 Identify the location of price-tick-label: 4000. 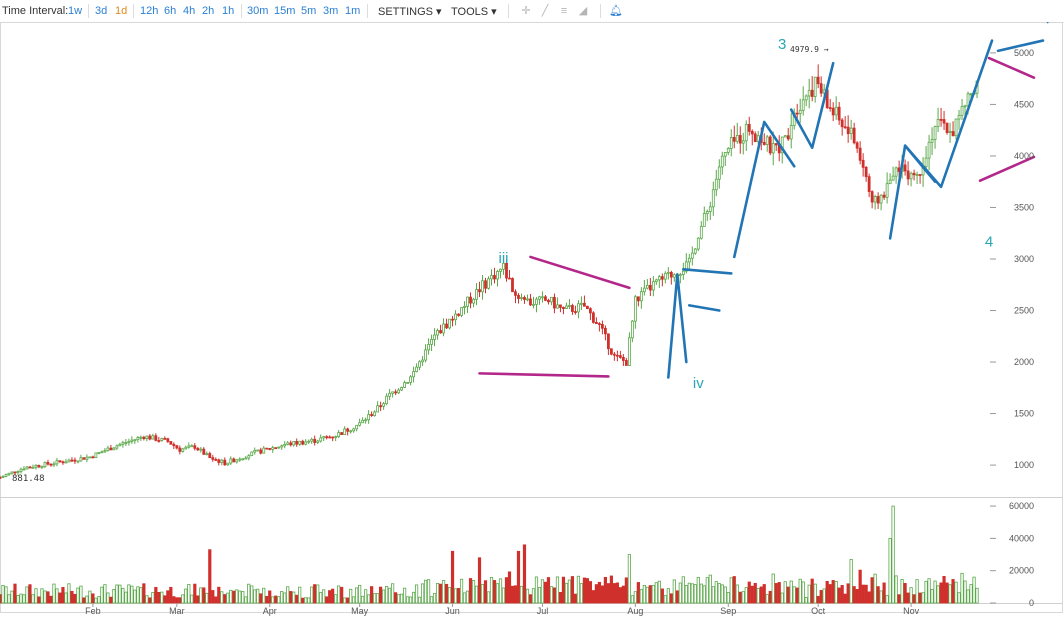
(1024, 156).